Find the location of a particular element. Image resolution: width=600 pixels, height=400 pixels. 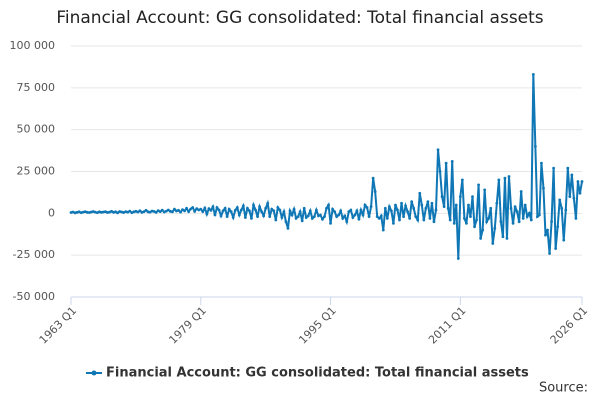

x-tick-label: 1979 Q1 is located at coordinates (187, 325).